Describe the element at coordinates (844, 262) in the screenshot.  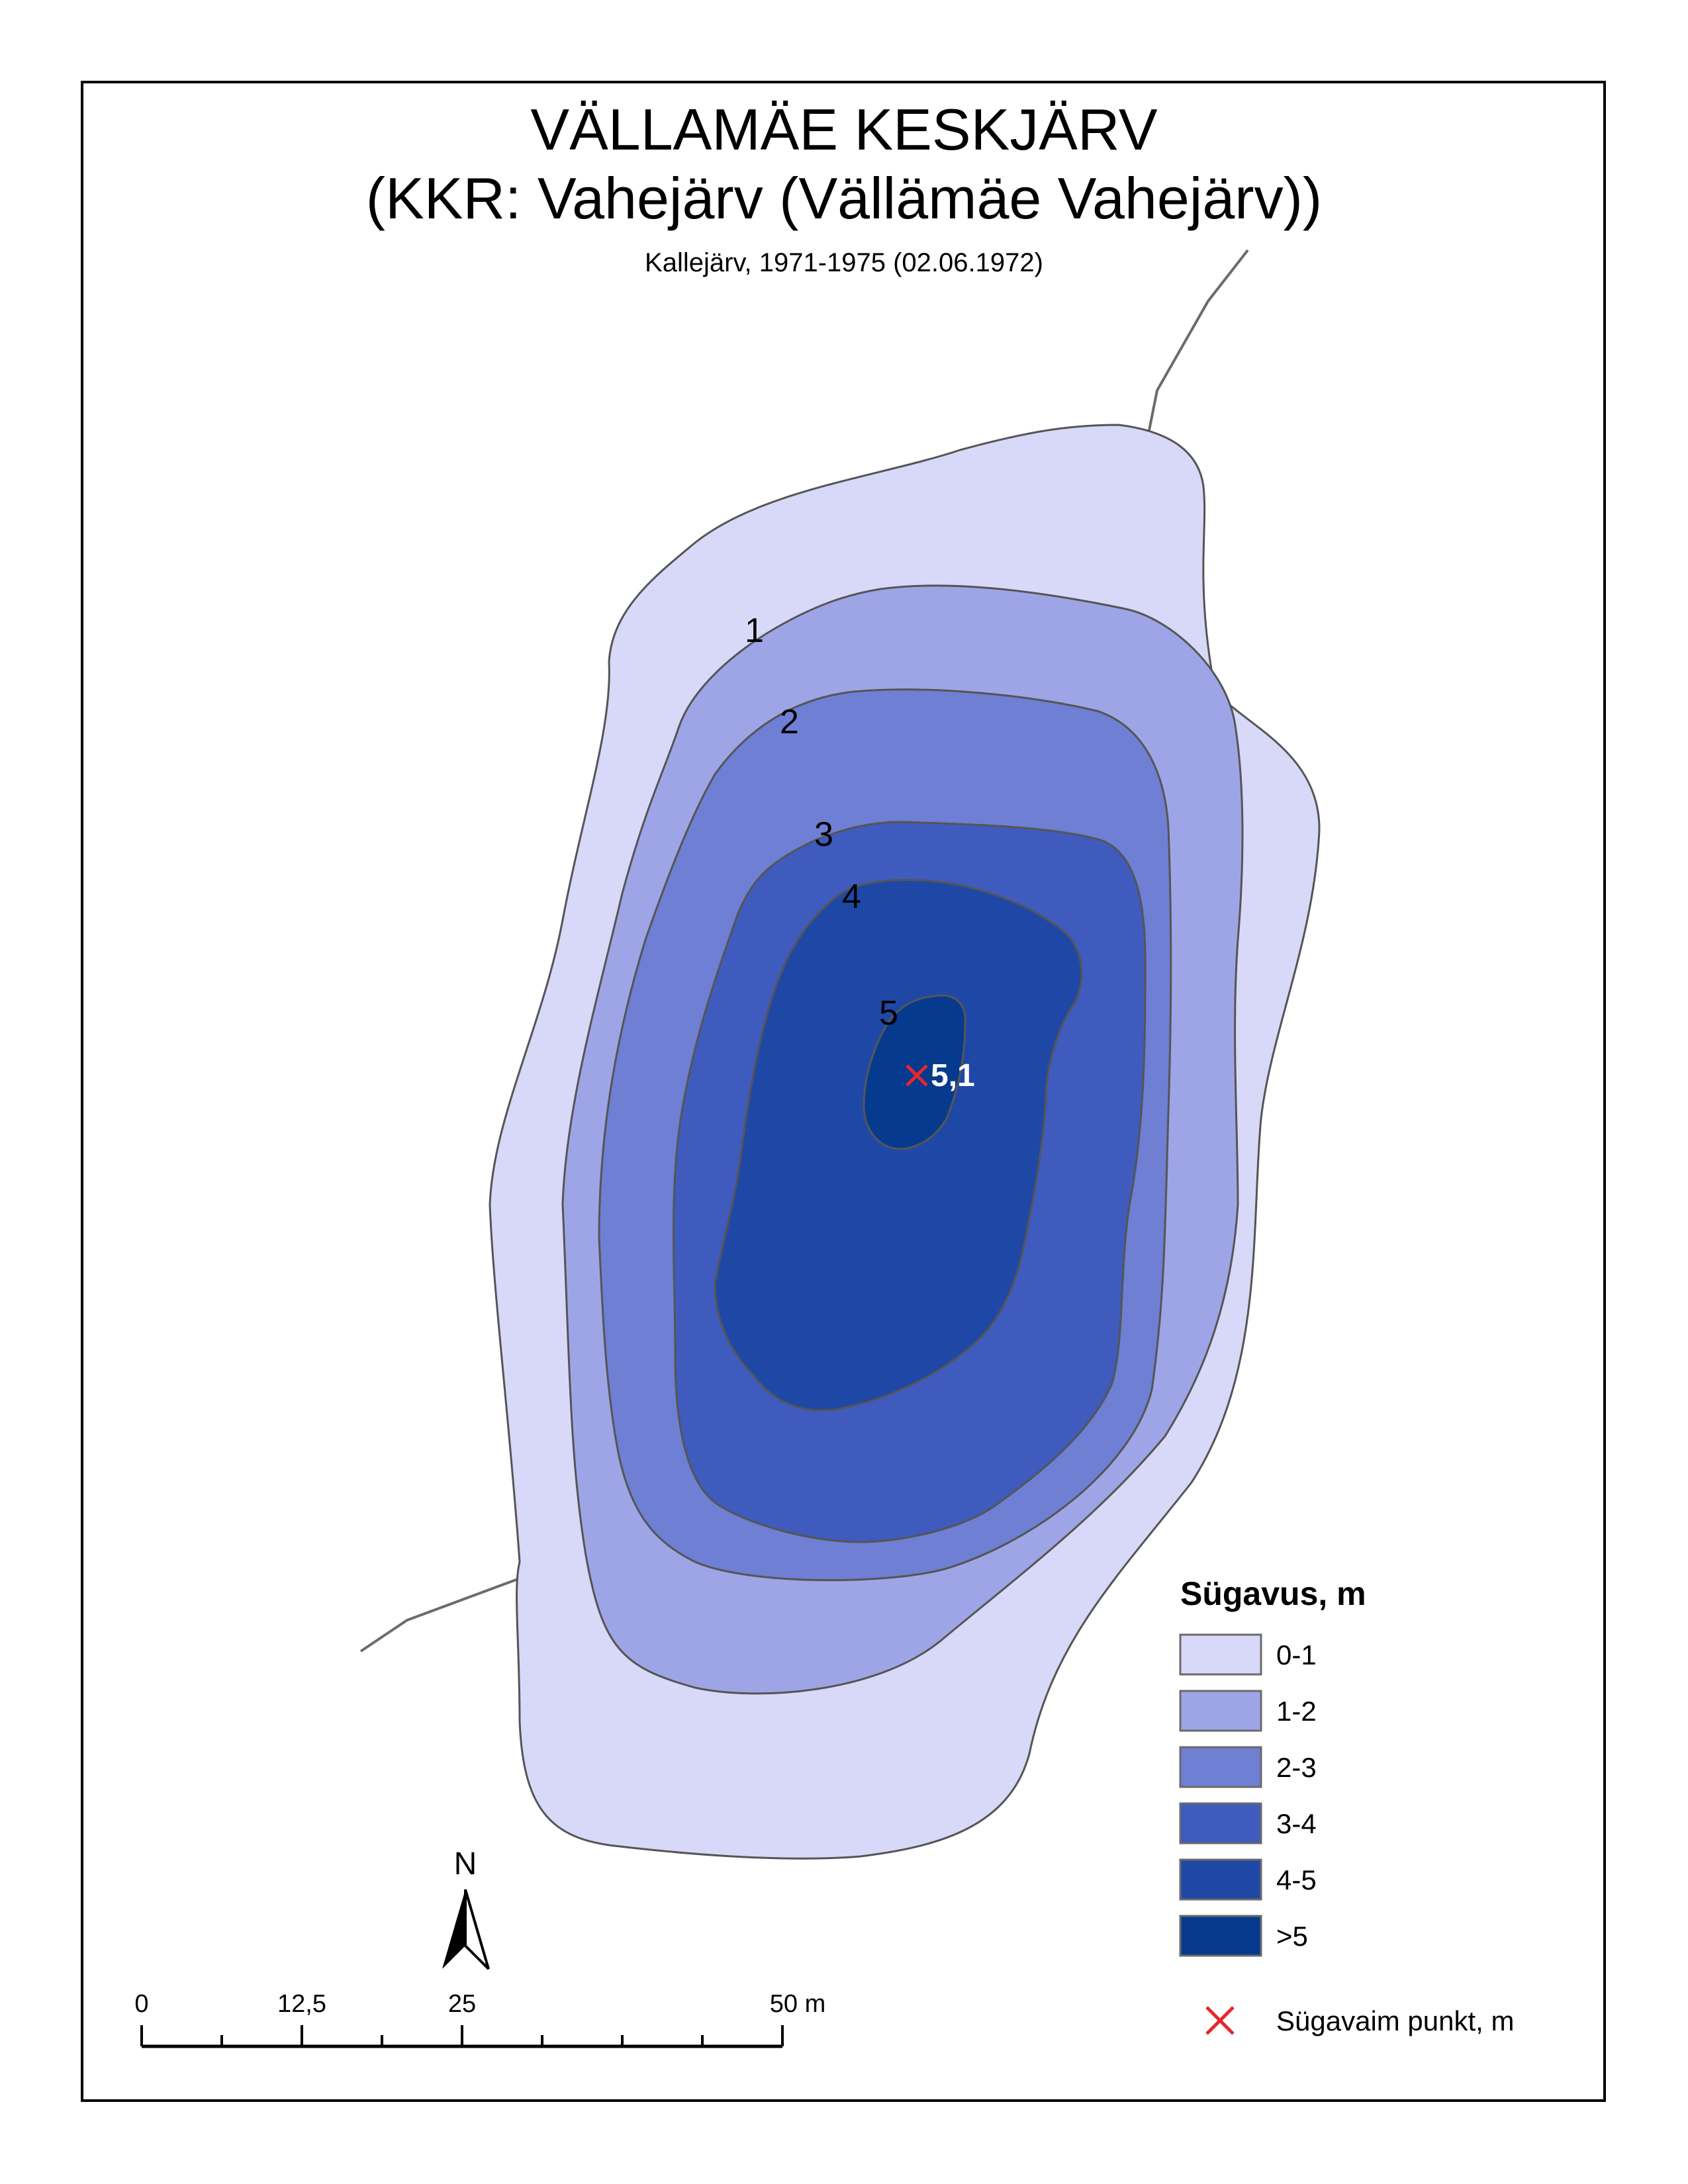
I see `map-subtitle: Kallejärv, 1971-1975 (02.06.1972)` at that location.